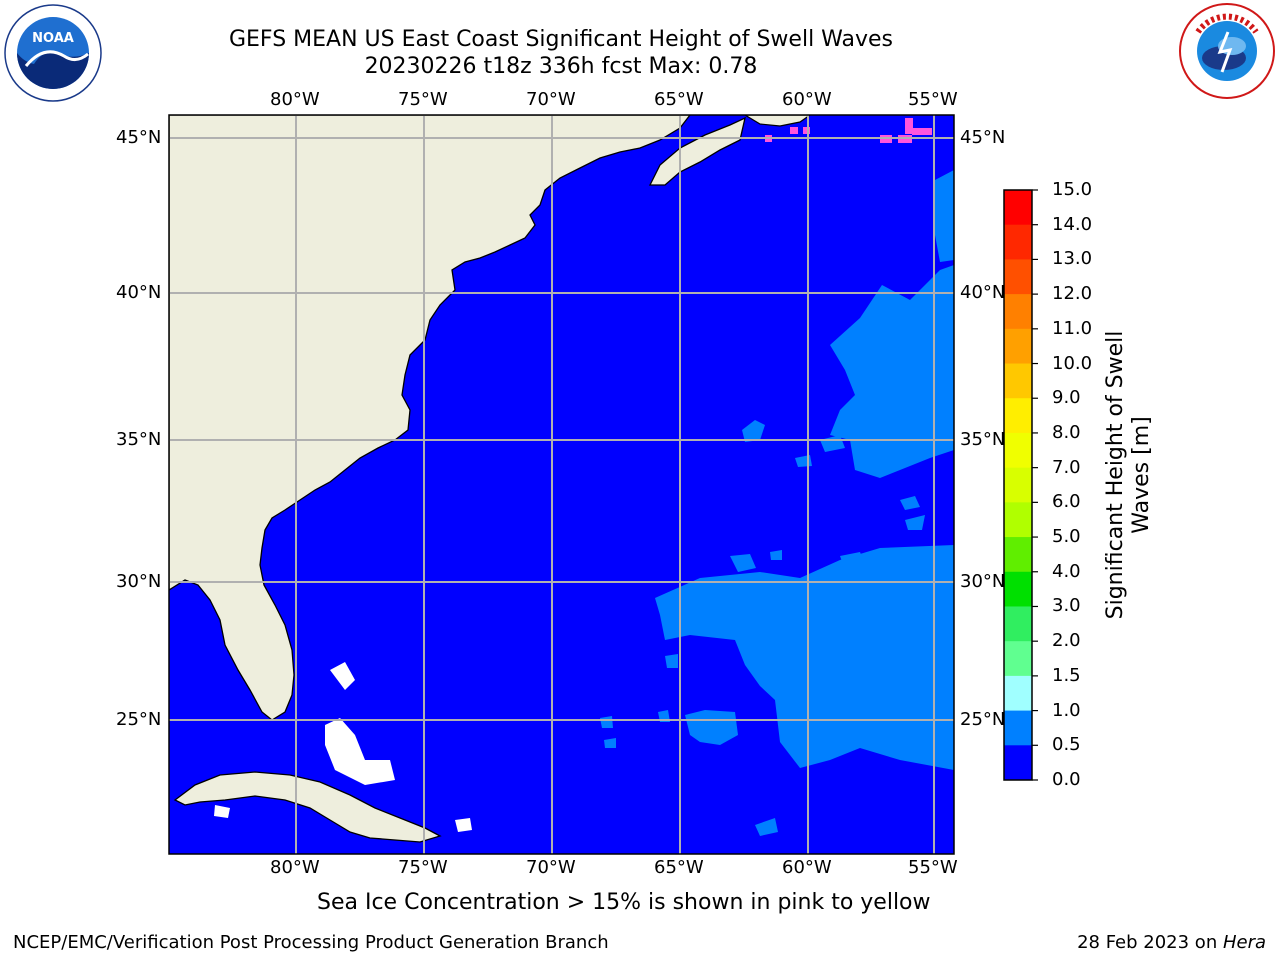  I want to click on colorbar-tick-label: 0.5, so click(1066, 745).